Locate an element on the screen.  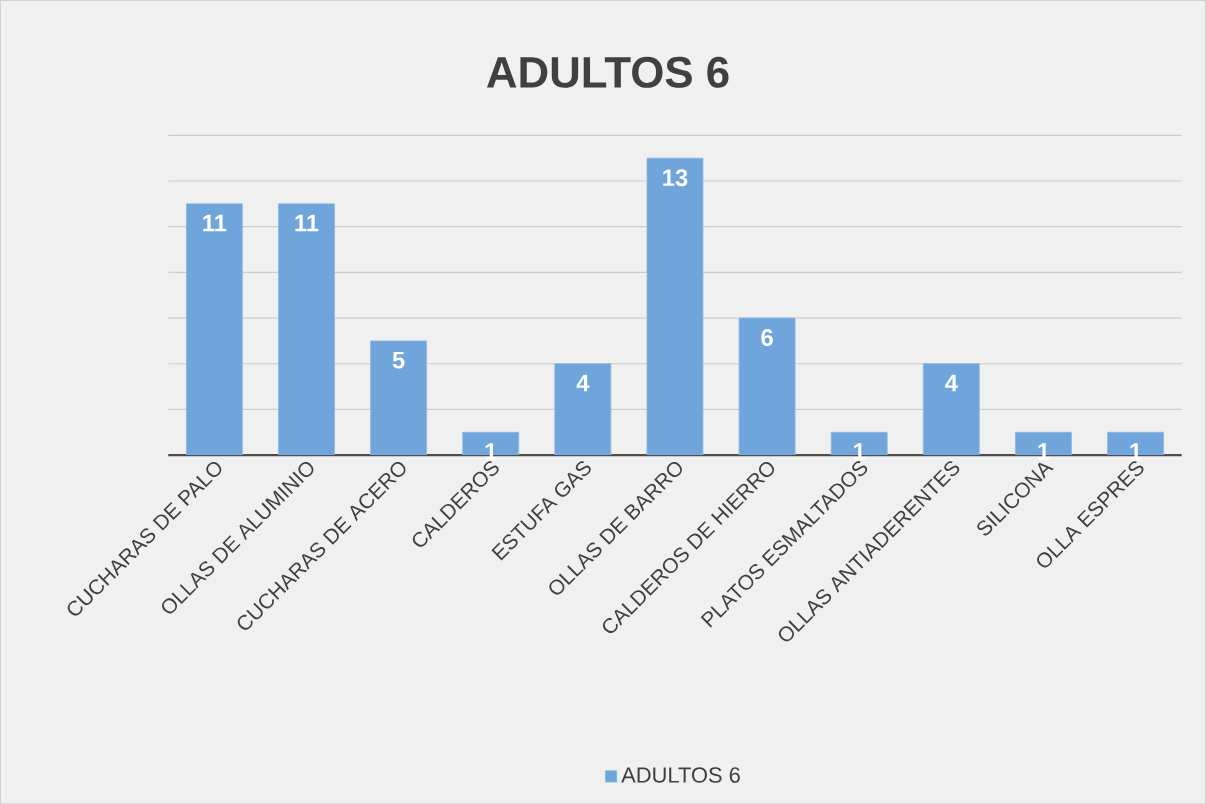
data-label: 13 is located at coordinates (675, 178).